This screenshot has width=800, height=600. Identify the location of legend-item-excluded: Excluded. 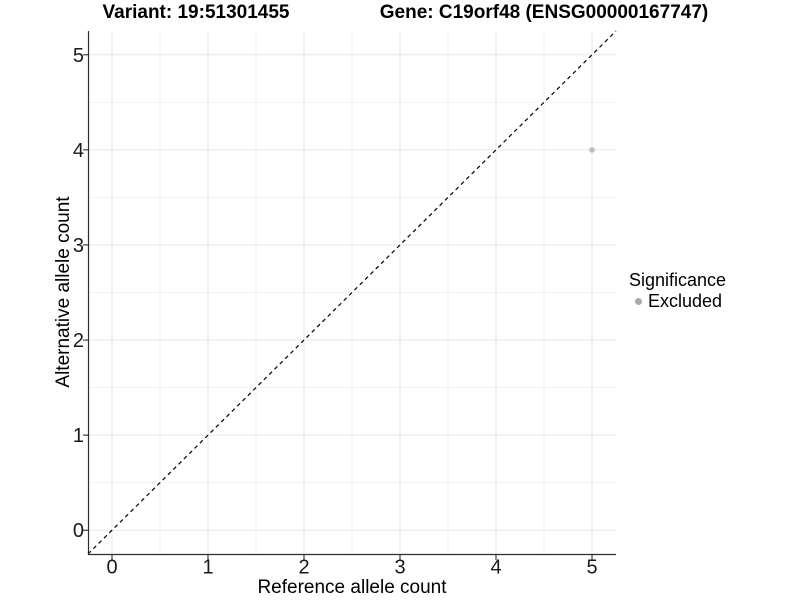
(677, 301).